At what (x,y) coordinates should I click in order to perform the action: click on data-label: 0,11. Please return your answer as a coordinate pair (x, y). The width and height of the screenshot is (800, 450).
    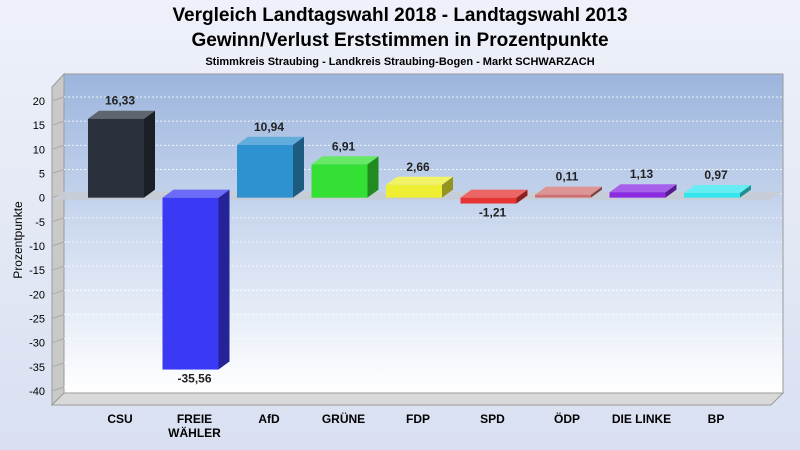
    Looking at the image, I should click on (567, 177).